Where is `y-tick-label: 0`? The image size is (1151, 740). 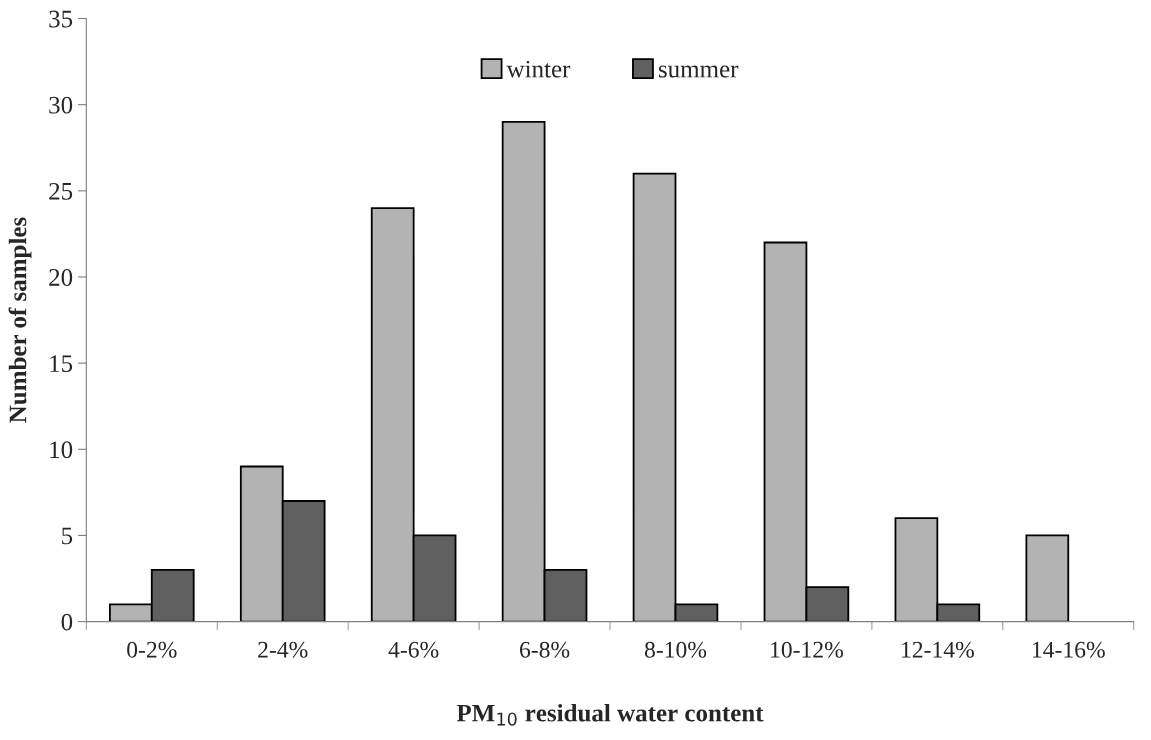 y-tick-label: 0 is located at coordinates (67, 622).